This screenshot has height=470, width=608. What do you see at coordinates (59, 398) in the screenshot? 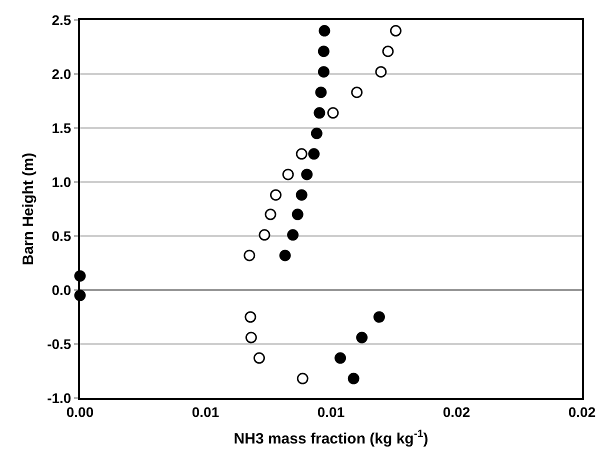
I see `y-tick-label: -1.0` at bounding box center [59, 398].